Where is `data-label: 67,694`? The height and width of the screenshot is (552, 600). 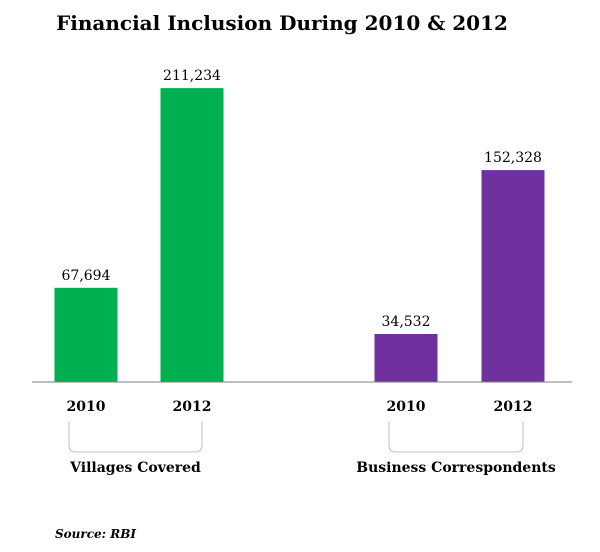 data-label: 67,694 is located at coordinates (86, 276).